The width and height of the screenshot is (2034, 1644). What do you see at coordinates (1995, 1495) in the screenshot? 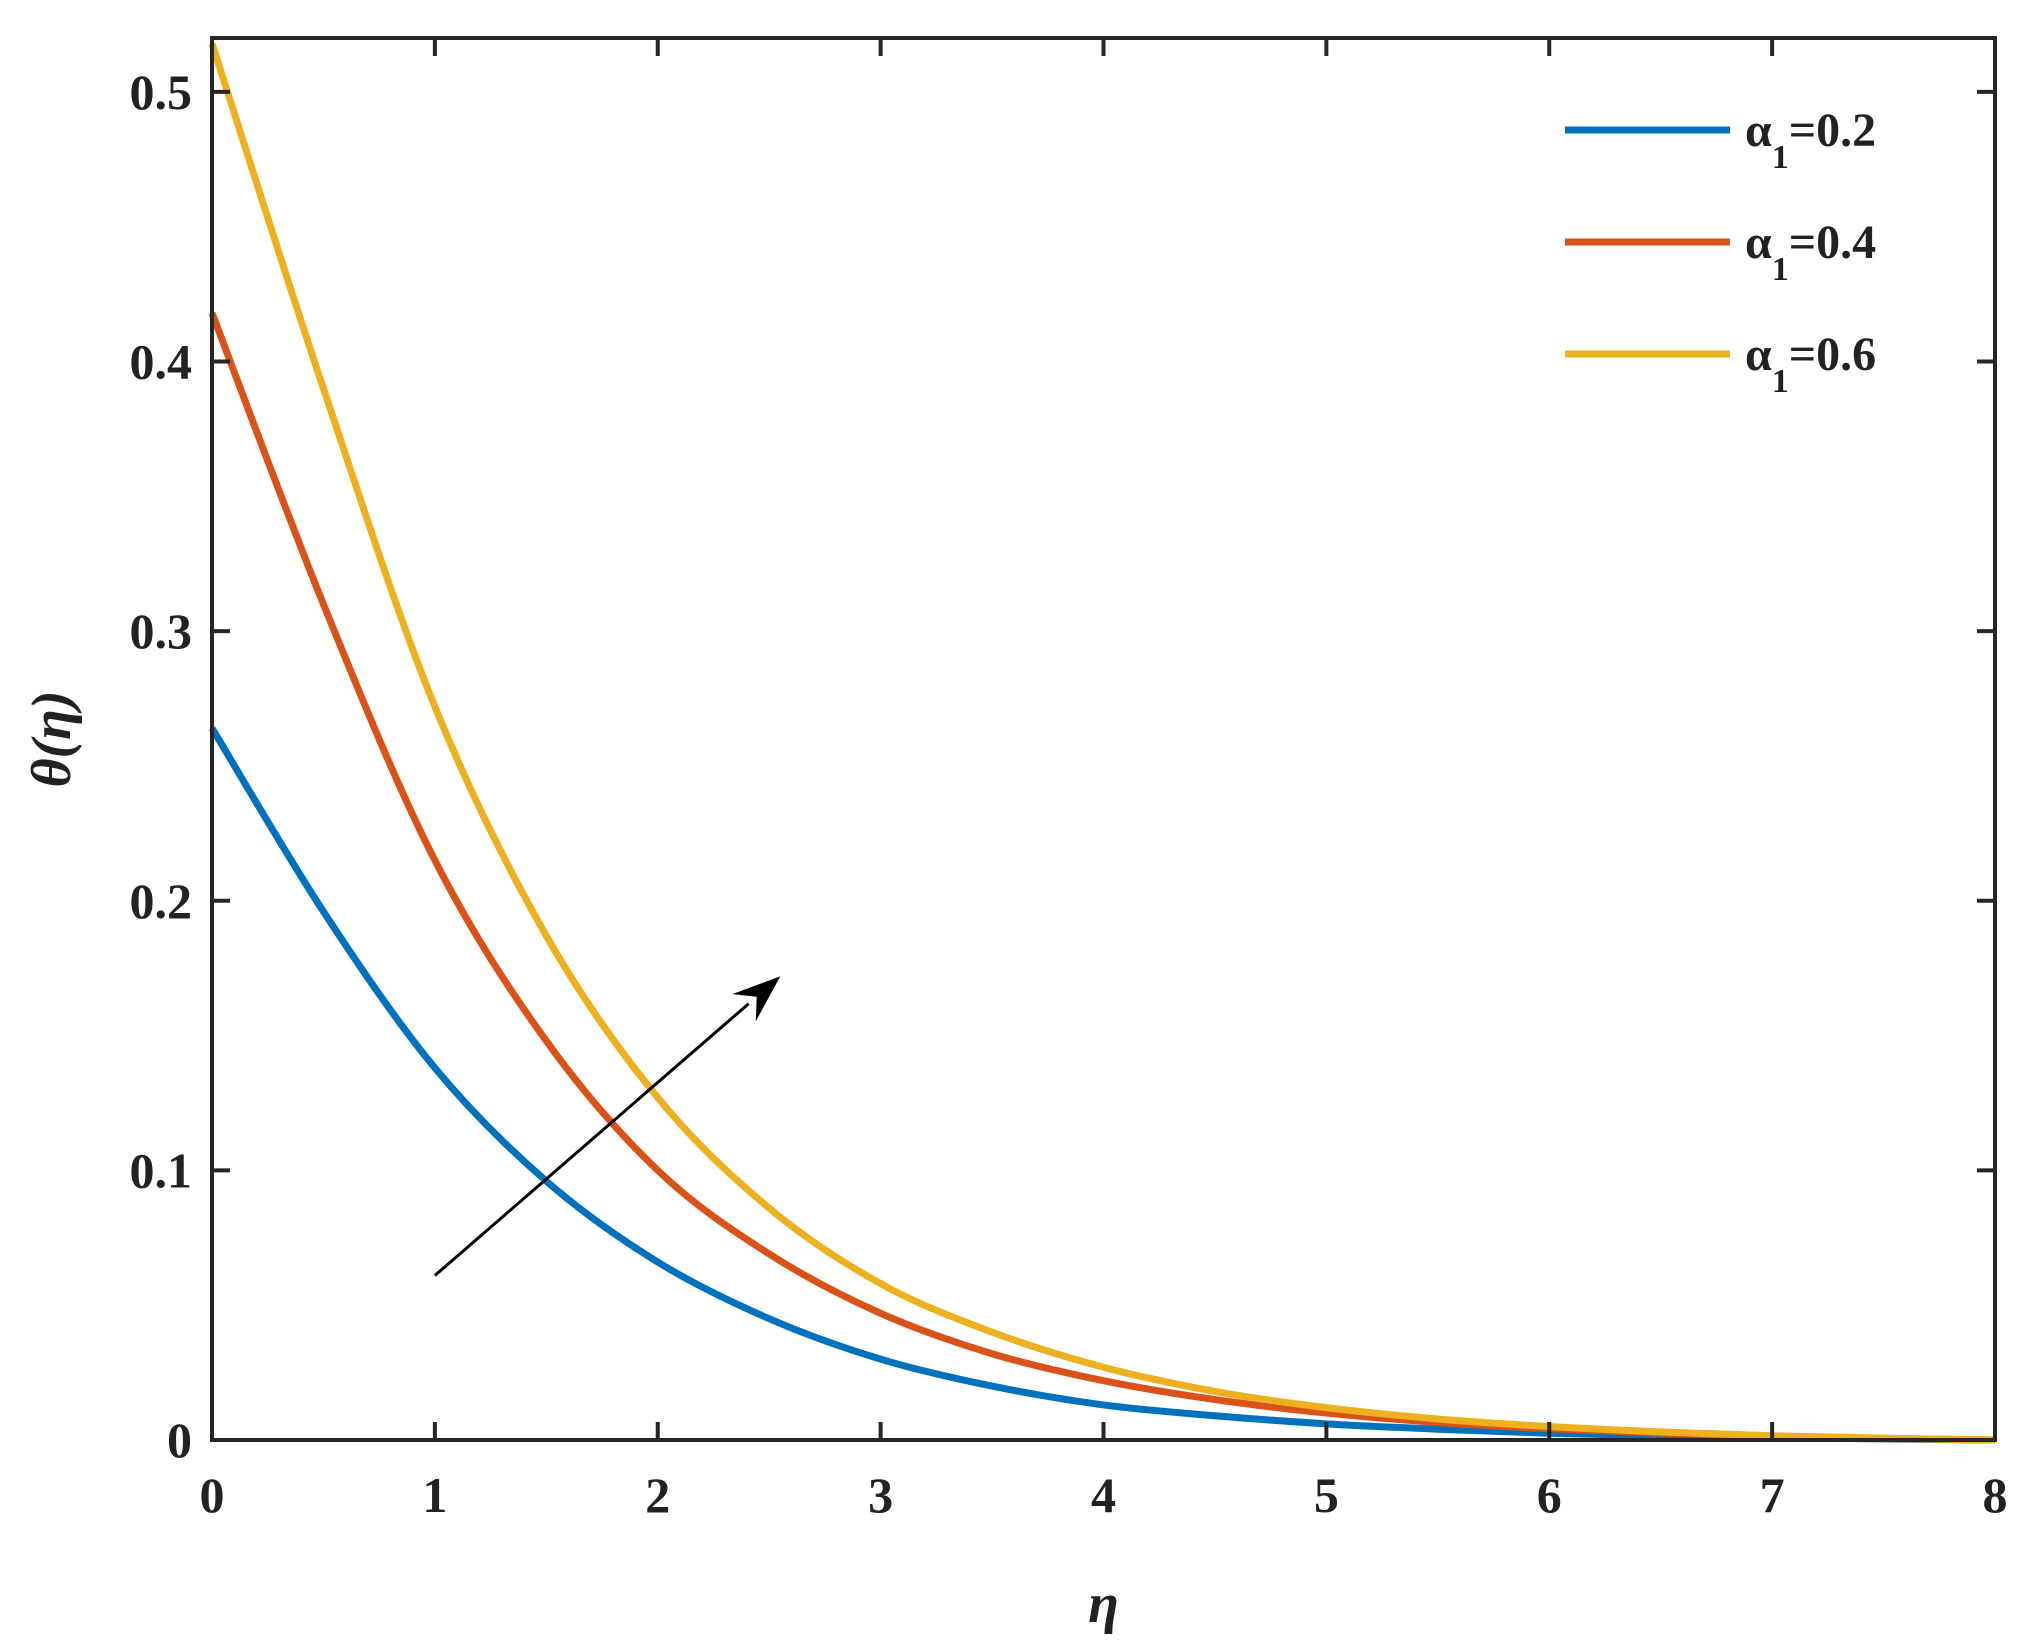
I see `x-tick-label: 8` at bounding box center [1995, 1495].